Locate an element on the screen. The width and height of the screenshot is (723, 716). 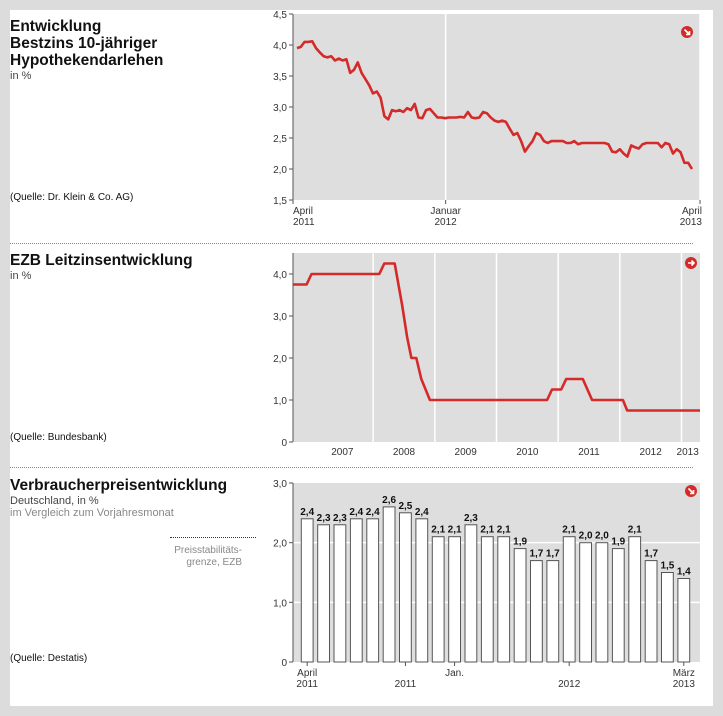
panel1-title-line2: Bestzins 10-jähriger is located at coordinates (84, 43).